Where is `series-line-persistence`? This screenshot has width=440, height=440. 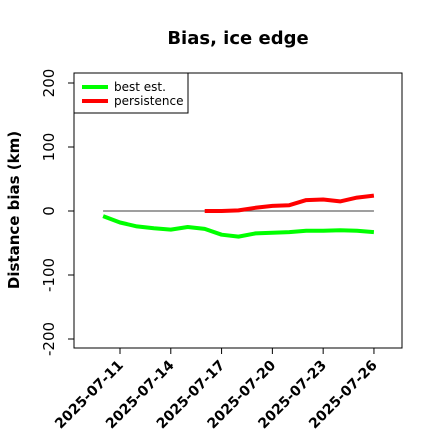 series-line-persistence is located at coordinates (289, 203).